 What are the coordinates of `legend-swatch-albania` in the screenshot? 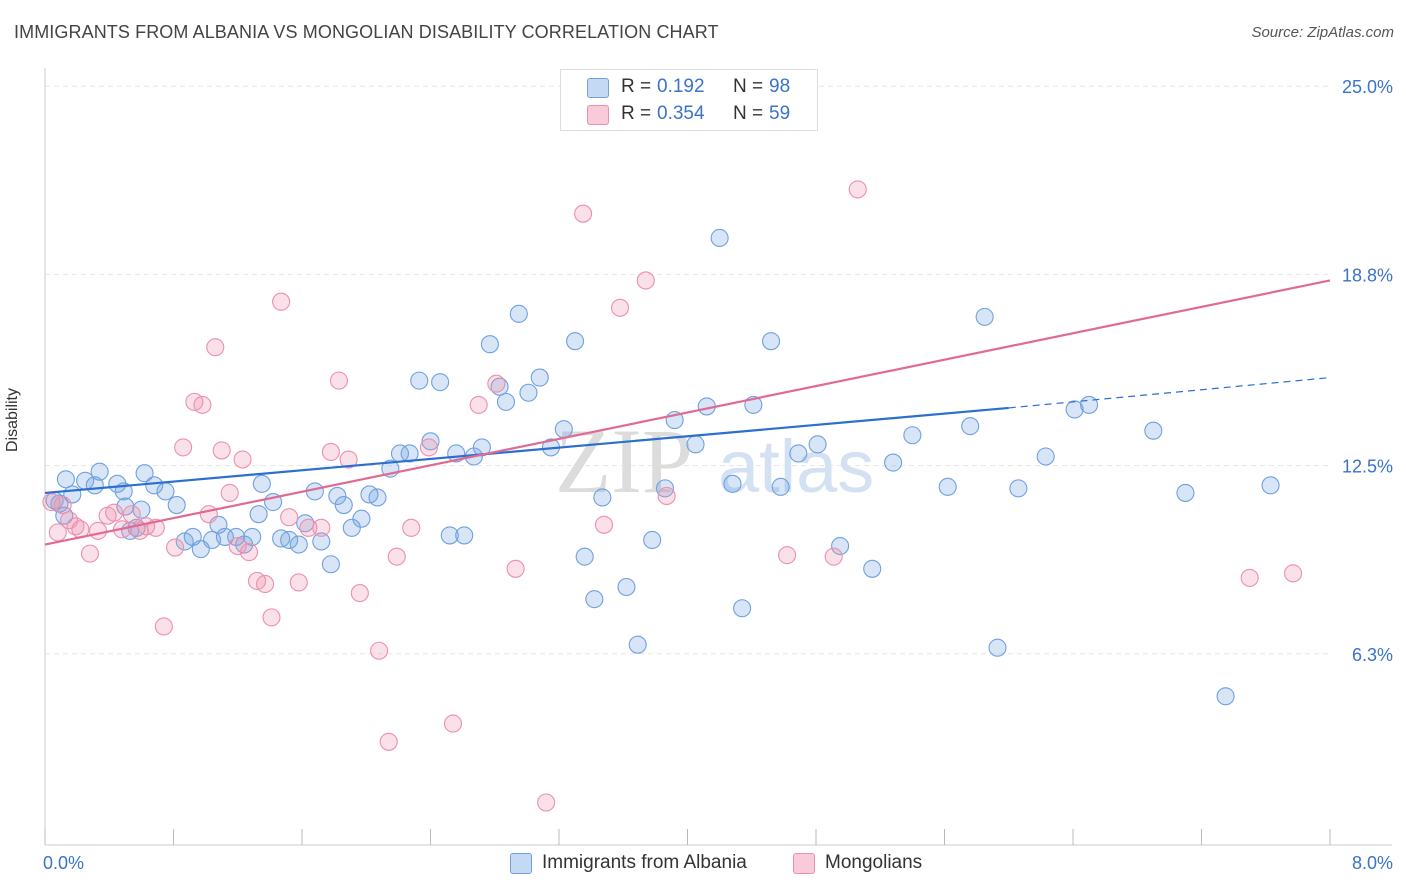 It's located at (598, 88).